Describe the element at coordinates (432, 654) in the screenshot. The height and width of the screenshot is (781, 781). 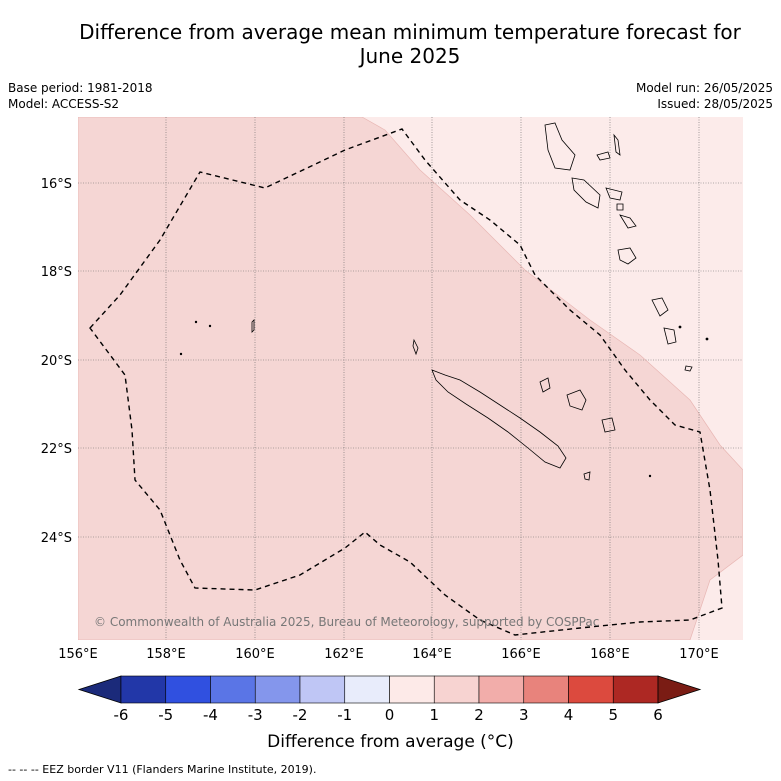
I see `lon-label-164e: 164°E` at that location.